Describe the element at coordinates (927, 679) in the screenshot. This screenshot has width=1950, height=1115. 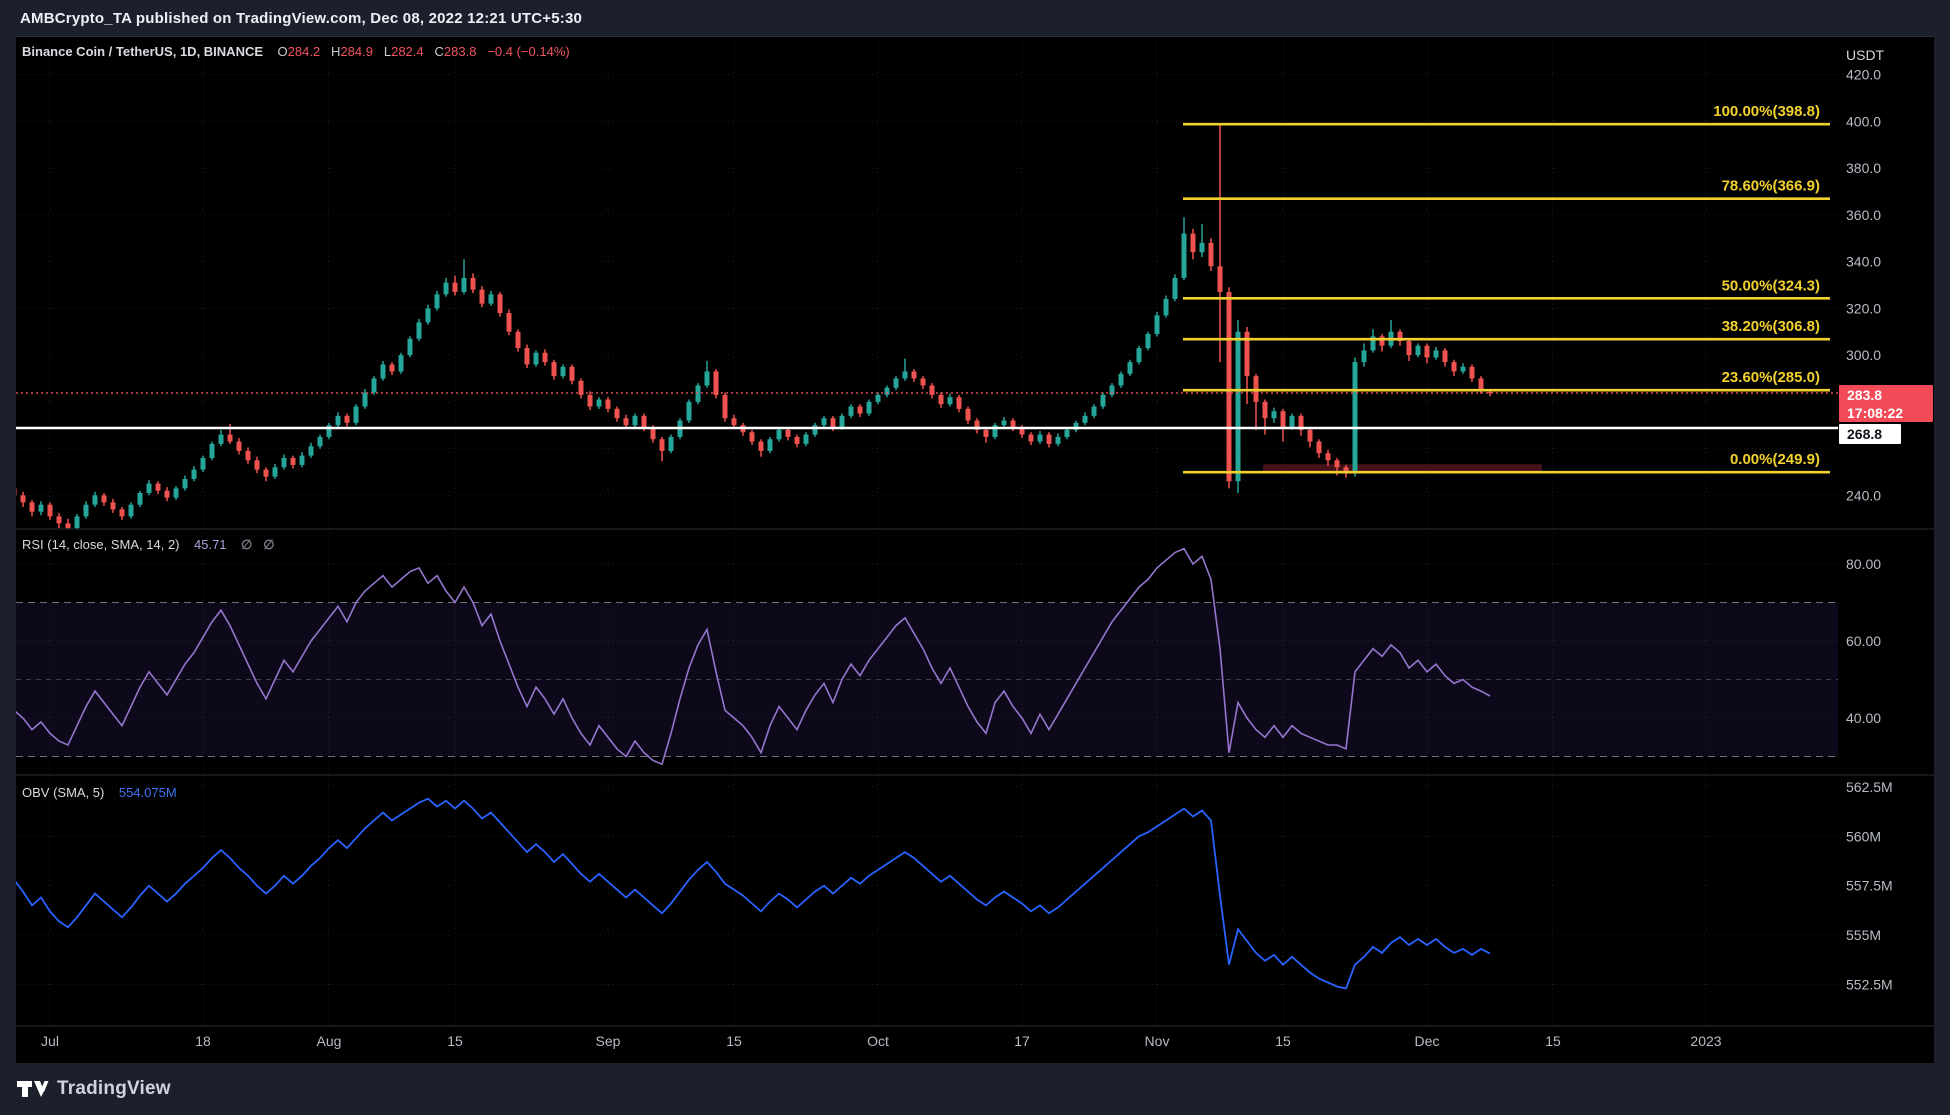
I see `rsi-band` at that location.